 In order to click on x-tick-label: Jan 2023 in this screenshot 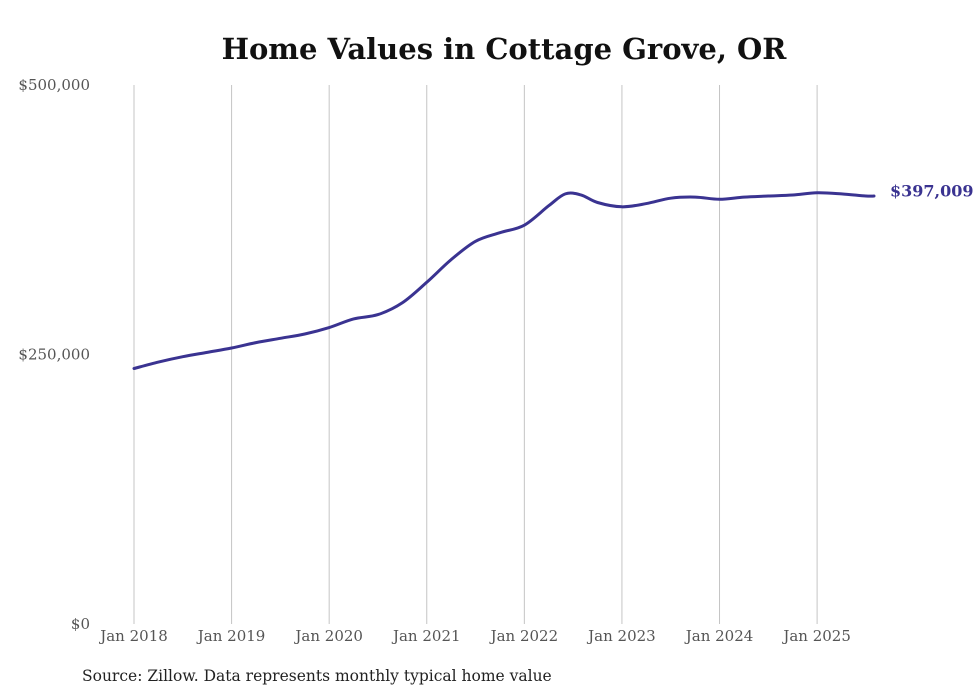, I will do `click(621, 636)`.